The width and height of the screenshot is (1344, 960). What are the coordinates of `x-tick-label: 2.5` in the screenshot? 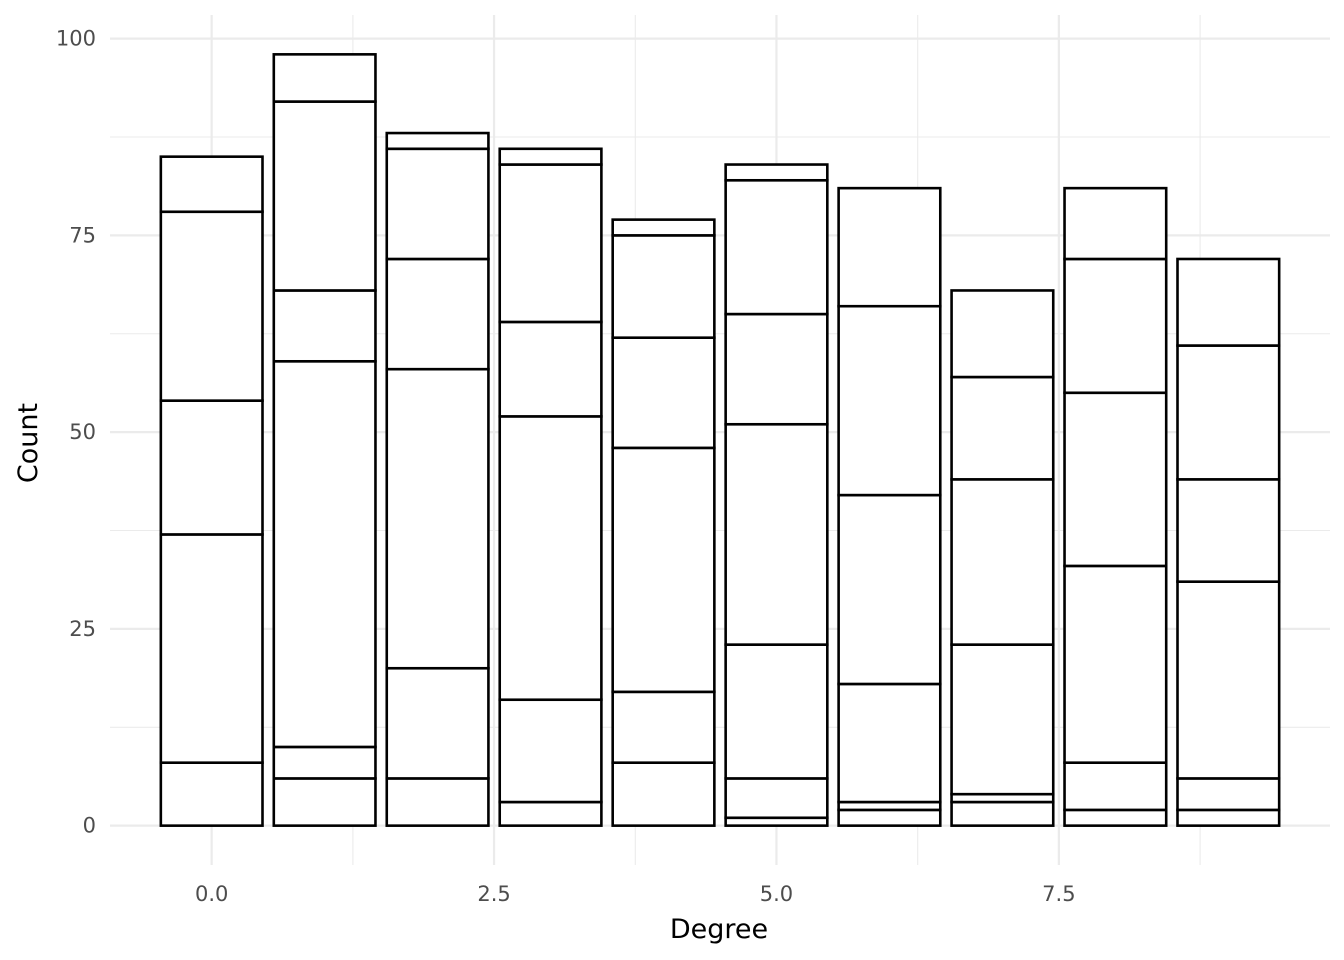 It's located at (493, 894).